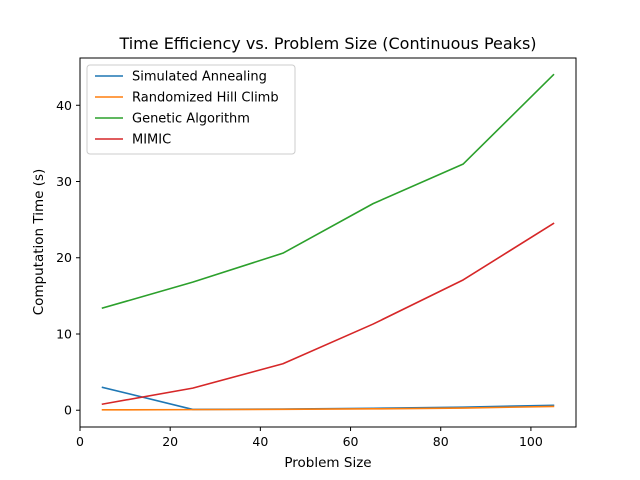 This screenshot has width=640, height=480. What do you see at coordinates (327, 463) in the screenshot?
I see `x-axis-label: Problem Size` at bounding box center [327, 463].